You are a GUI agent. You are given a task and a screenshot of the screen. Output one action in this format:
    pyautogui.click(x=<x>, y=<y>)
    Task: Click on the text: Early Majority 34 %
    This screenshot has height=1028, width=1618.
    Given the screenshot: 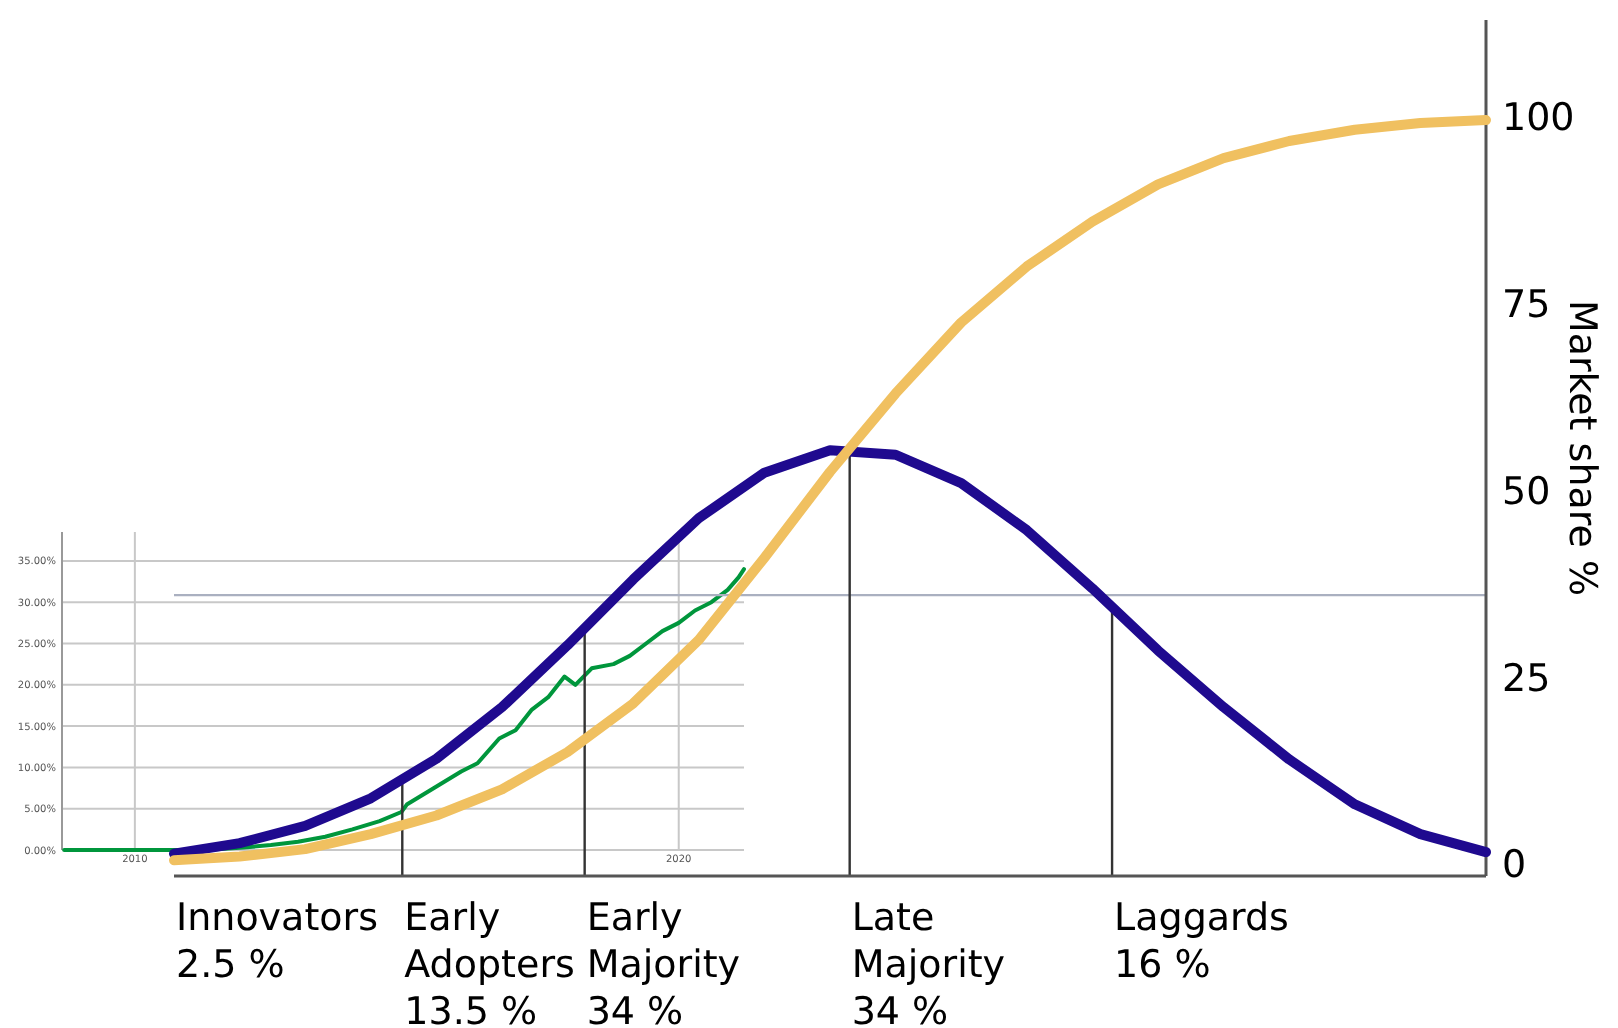 What is the action you would take?
    pyautogui.click(x=663, y=962)
    